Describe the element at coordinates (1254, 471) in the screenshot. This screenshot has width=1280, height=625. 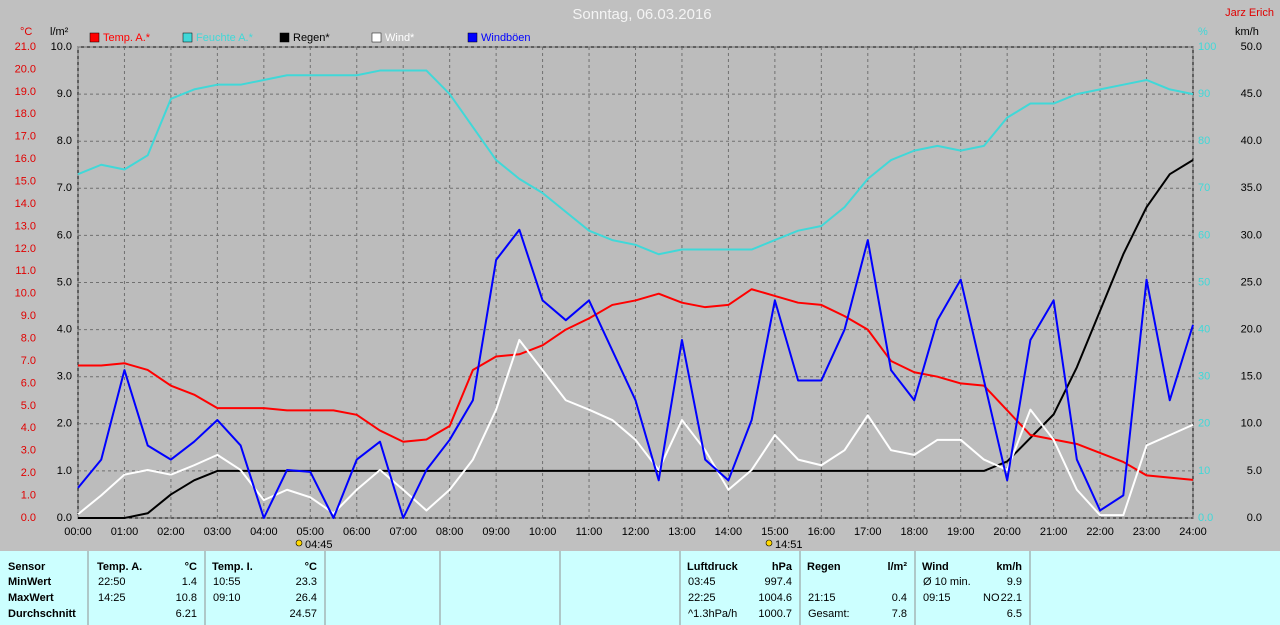
I see `y4-tick-label: 5.0` at that location.